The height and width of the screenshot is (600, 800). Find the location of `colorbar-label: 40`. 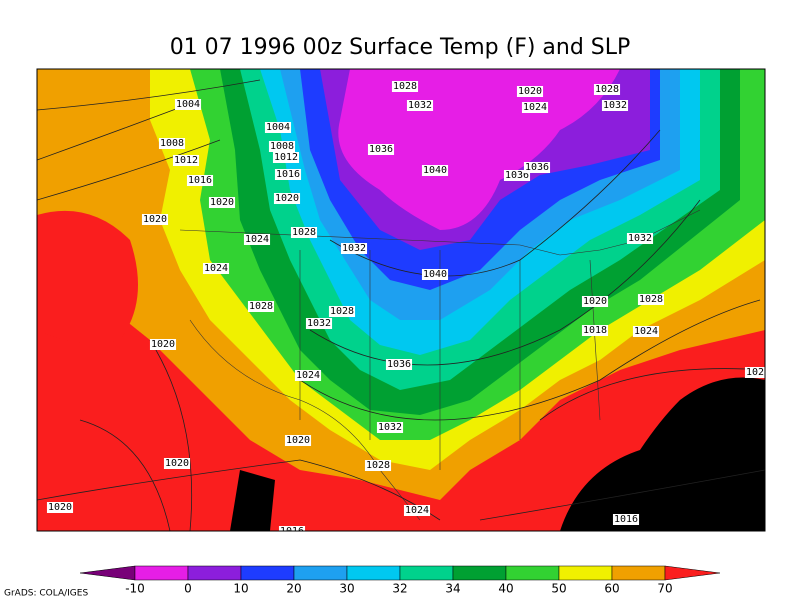

colorbar-label: 40 is located at coordinates (505, 589).